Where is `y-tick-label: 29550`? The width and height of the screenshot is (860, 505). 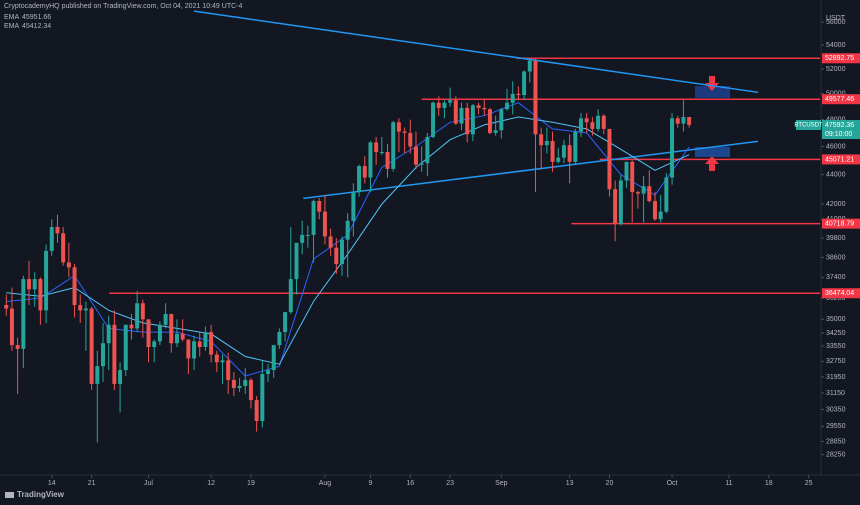 y-tick-label: 29550 is located at coordinates (836, 426).